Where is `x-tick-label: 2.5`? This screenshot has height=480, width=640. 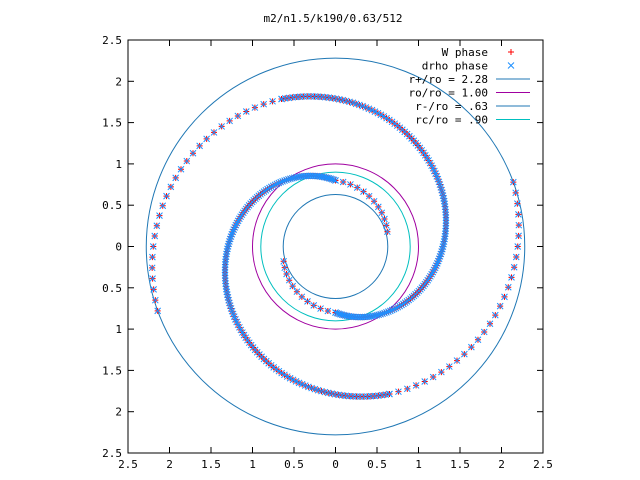
x-tick-label: 2.5 is located at coordinates (543, 464).